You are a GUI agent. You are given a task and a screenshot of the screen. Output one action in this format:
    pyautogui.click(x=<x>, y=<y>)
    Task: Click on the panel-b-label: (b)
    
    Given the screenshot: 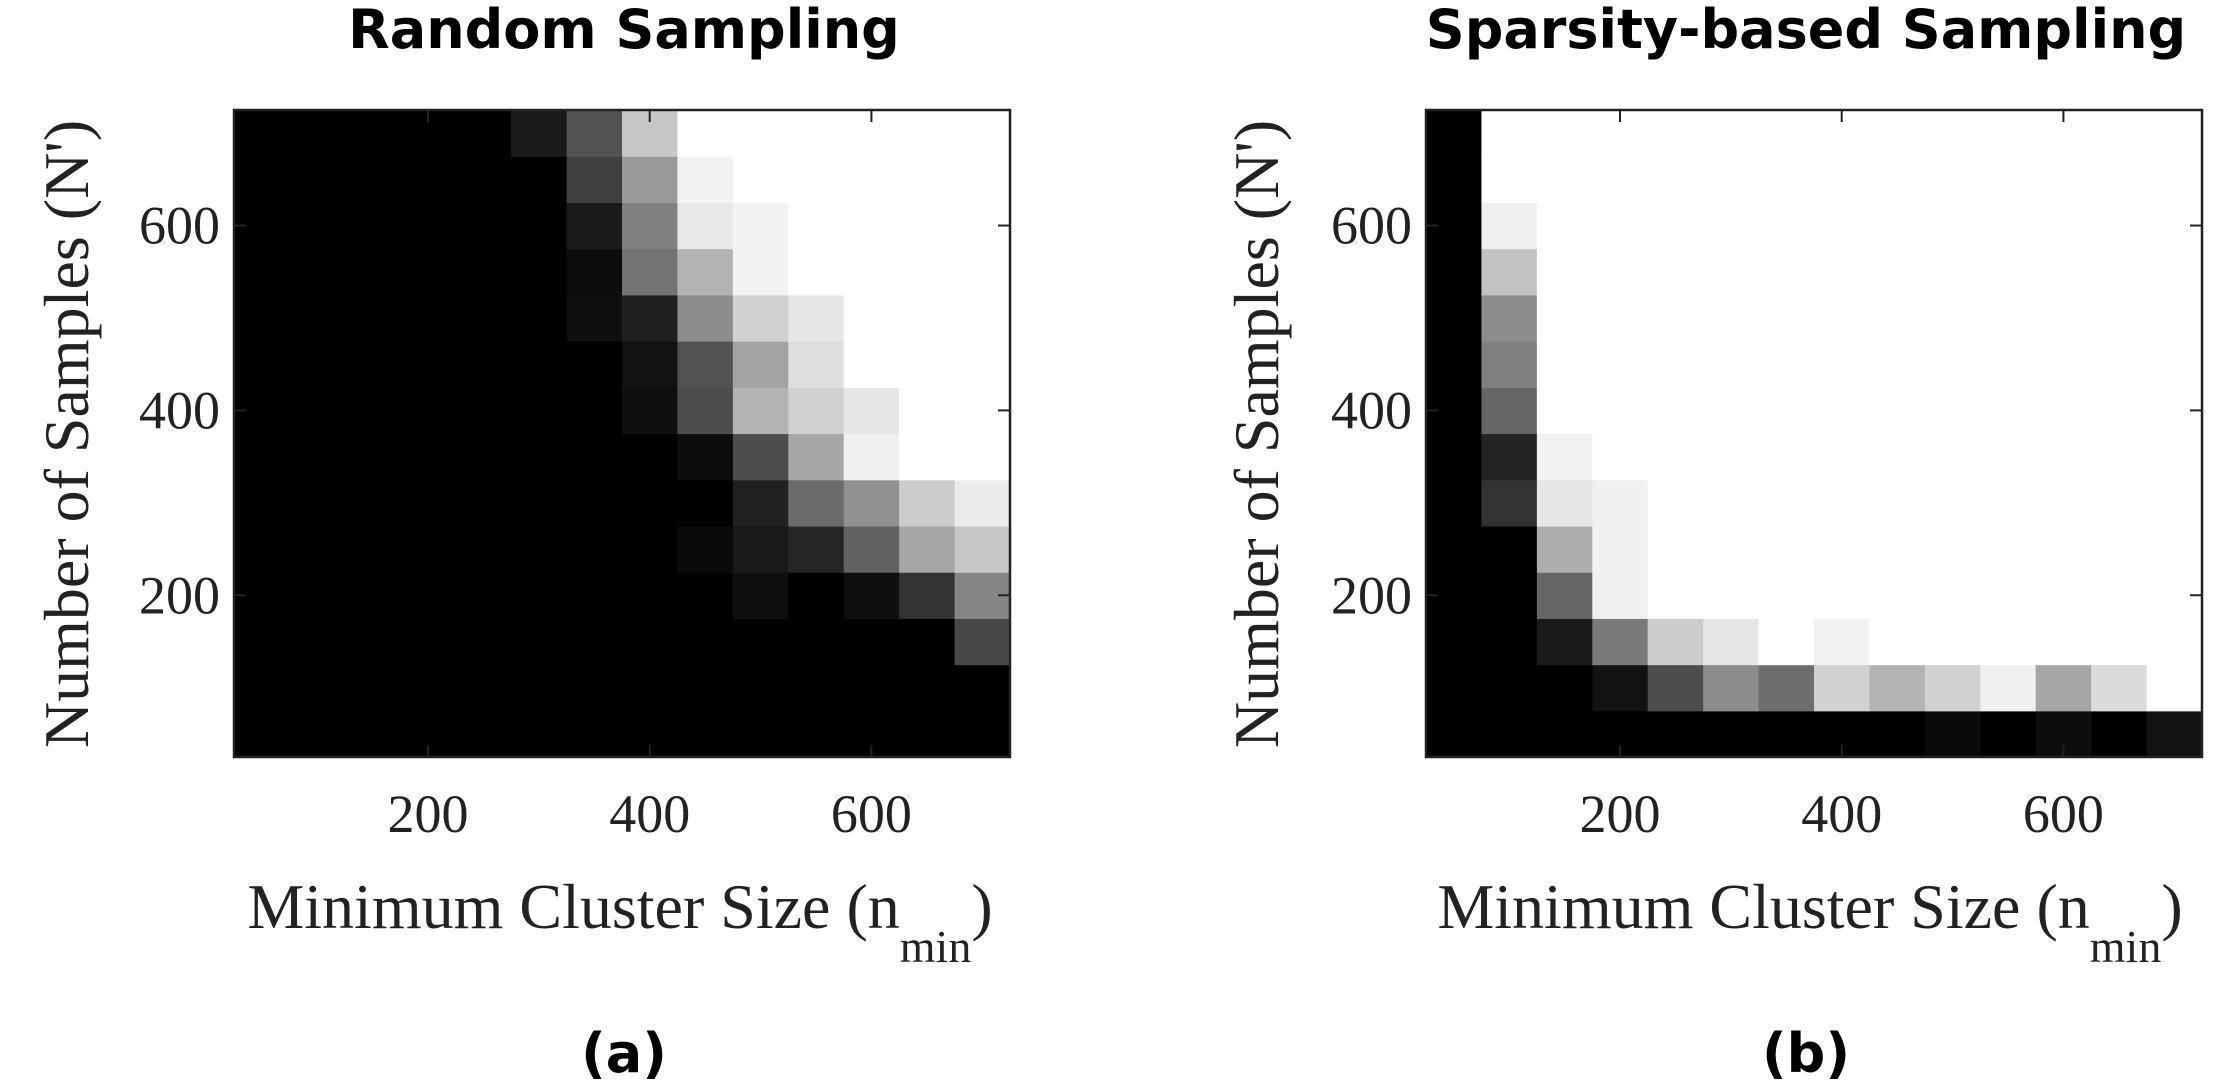 What is the action you would take?
    pyautogui.click(x=1806, y=1053)
    